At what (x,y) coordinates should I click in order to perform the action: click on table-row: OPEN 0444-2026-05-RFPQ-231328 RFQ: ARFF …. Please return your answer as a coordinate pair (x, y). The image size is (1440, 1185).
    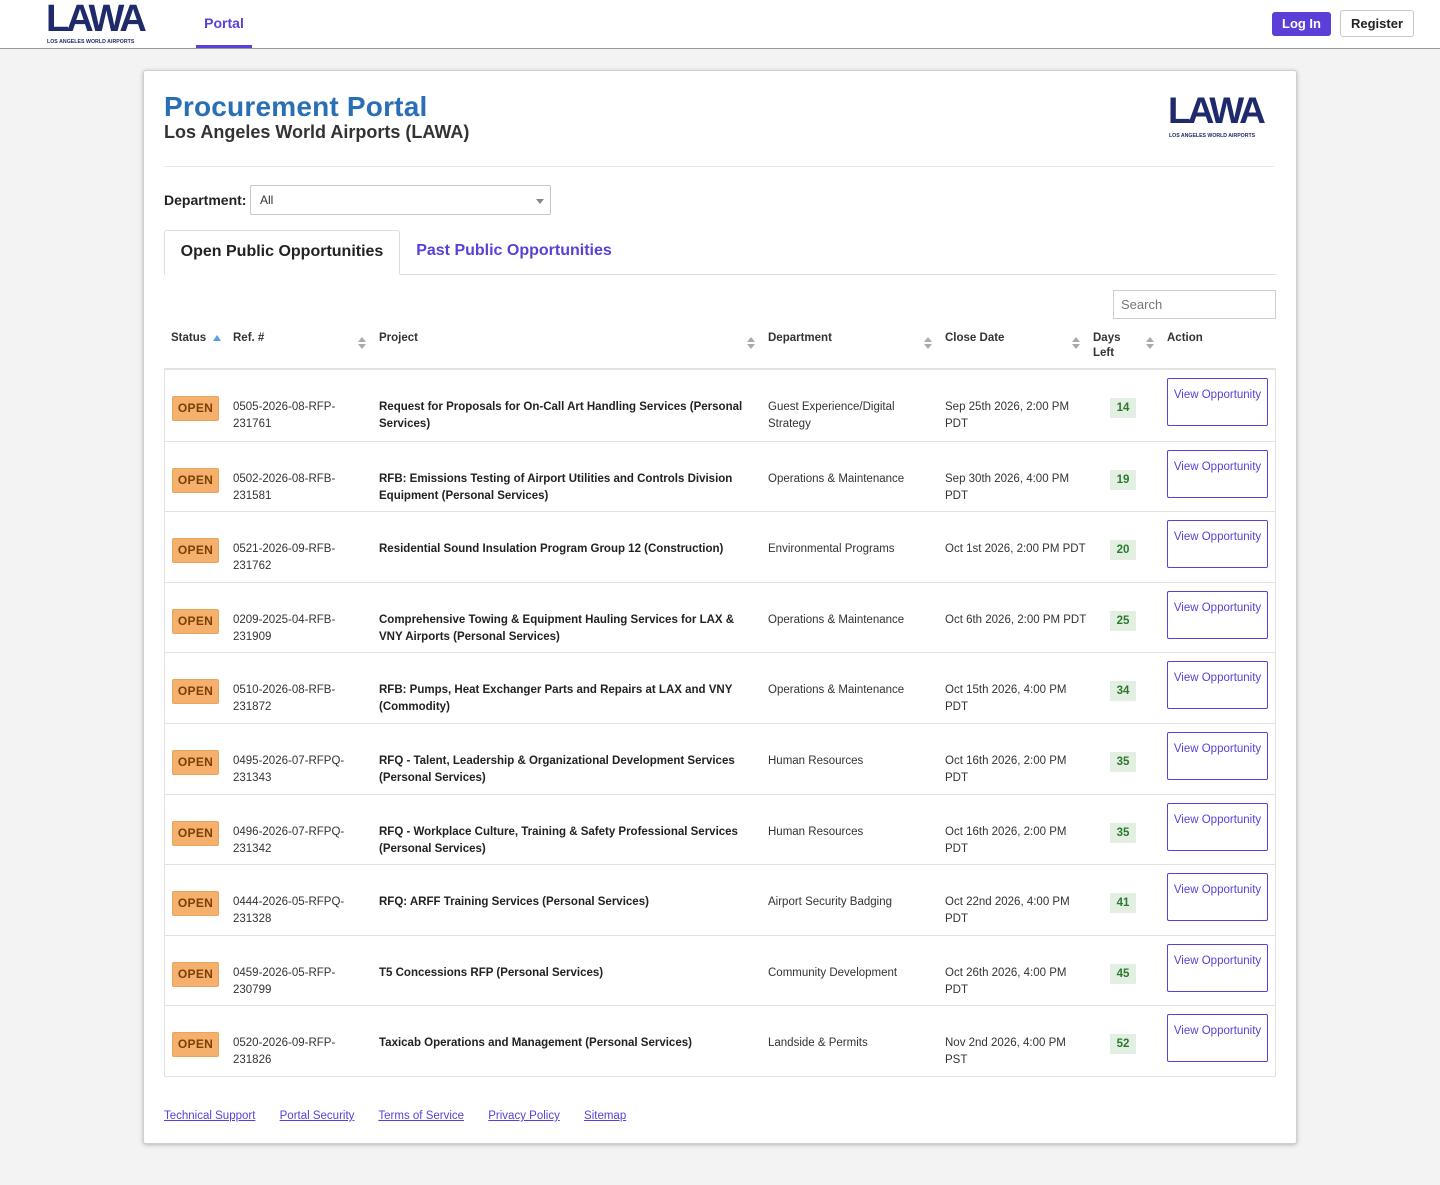
    Looking at the image, I should click on (720, 899).